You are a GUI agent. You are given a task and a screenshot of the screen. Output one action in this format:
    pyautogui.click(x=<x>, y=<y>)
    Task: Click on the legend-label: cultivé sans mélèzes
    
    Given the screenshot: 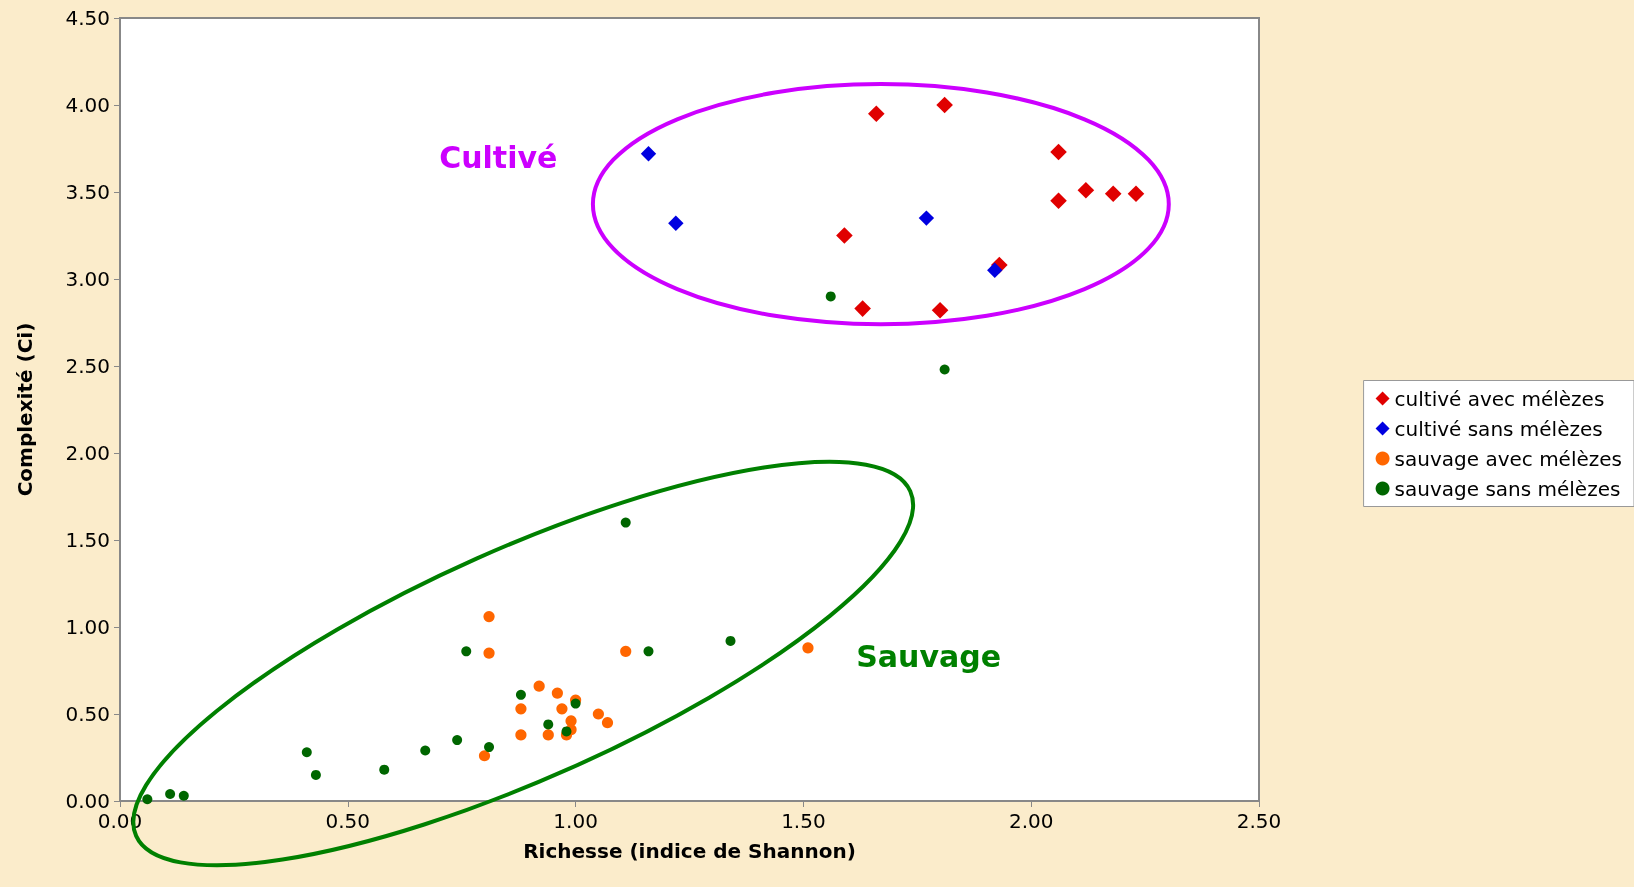 What is the action you would take?
    pyautogui.click(x=1498, y=428)
    